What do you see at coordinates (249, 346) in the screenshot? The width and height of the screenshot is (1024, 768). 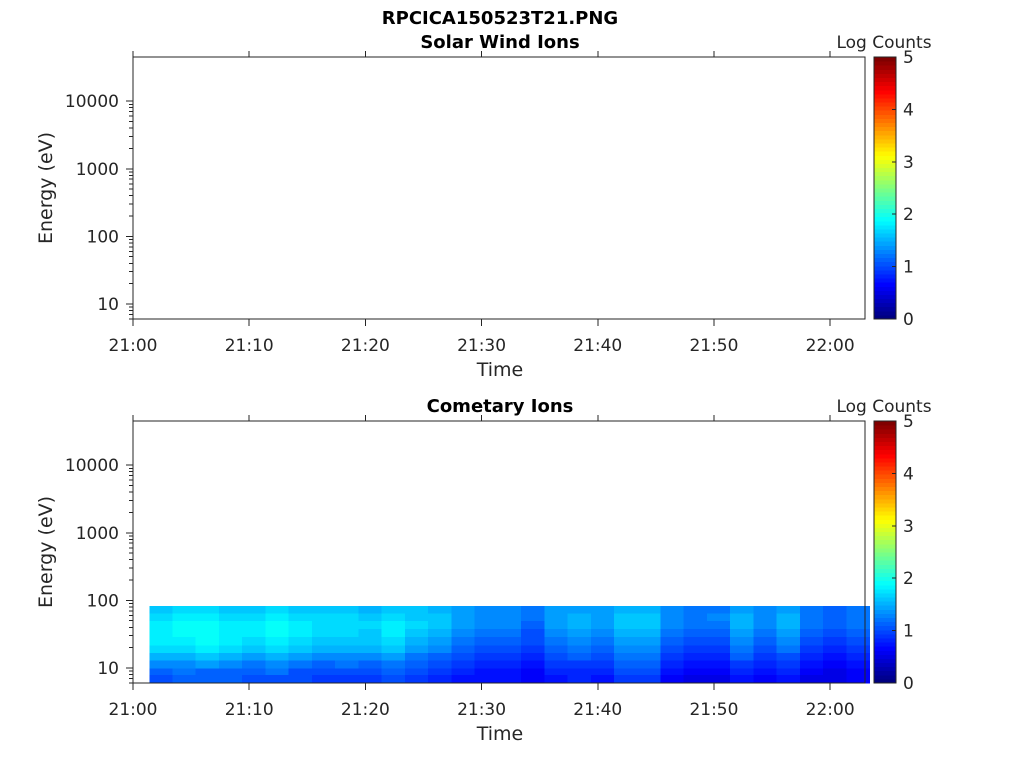 I see `x-tick-label: 21:10` at bounding box center [249, 346].